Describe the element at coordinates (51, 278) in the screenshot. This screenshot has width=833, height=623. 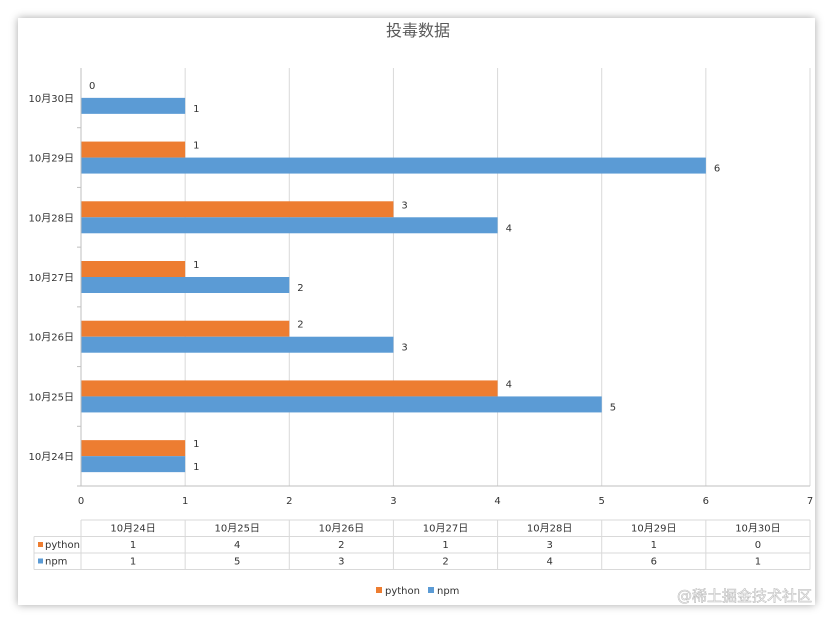
I see `y-category-label: 10月27日` at that location.